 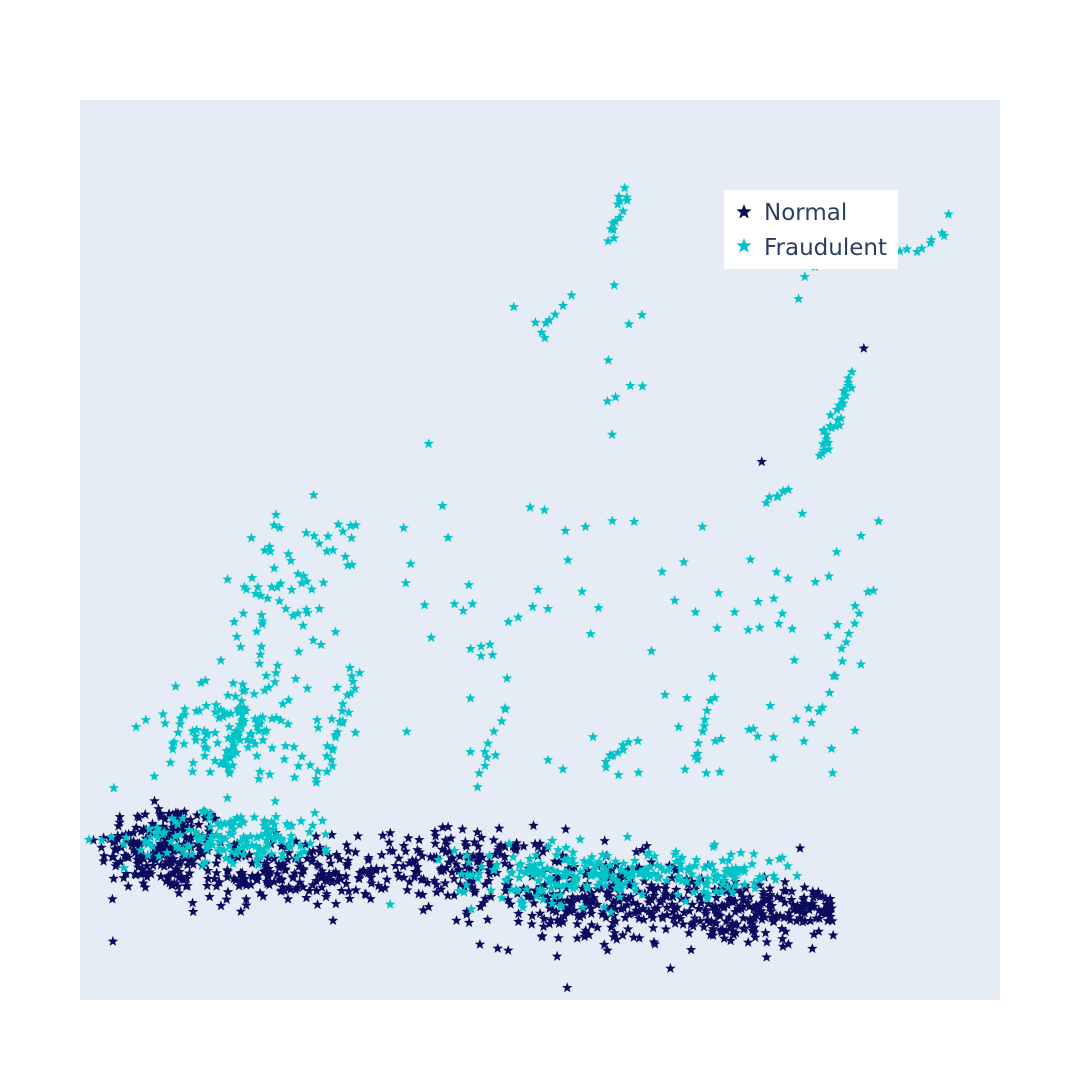 What do you see at coordinates (811, 229) in the screenshot?
I see `legend: Normal Fraudulent` at bounding box center [811, 229].